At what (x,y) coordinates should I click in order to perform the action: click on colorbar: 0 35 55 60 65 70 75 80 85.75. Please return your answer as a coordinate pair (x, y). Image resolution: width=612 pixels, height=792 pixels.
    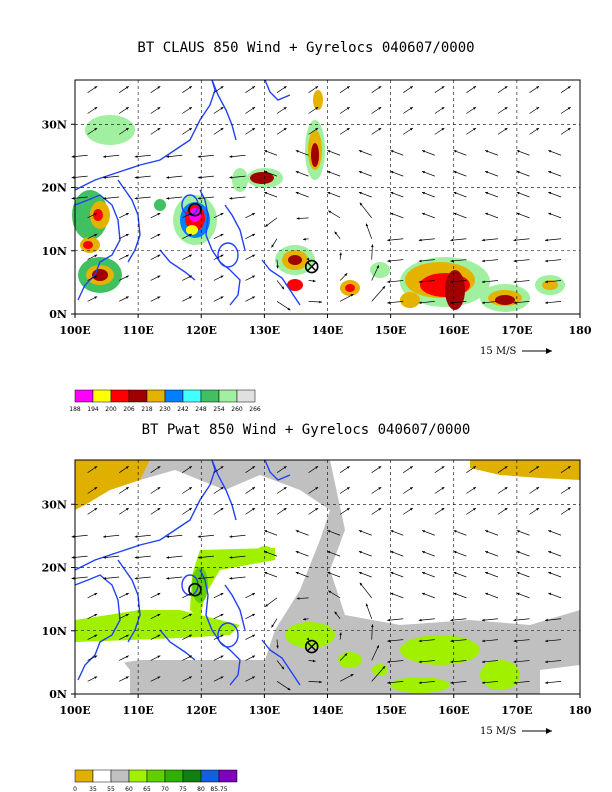
    Looking at the image, I should click on (155, 780).